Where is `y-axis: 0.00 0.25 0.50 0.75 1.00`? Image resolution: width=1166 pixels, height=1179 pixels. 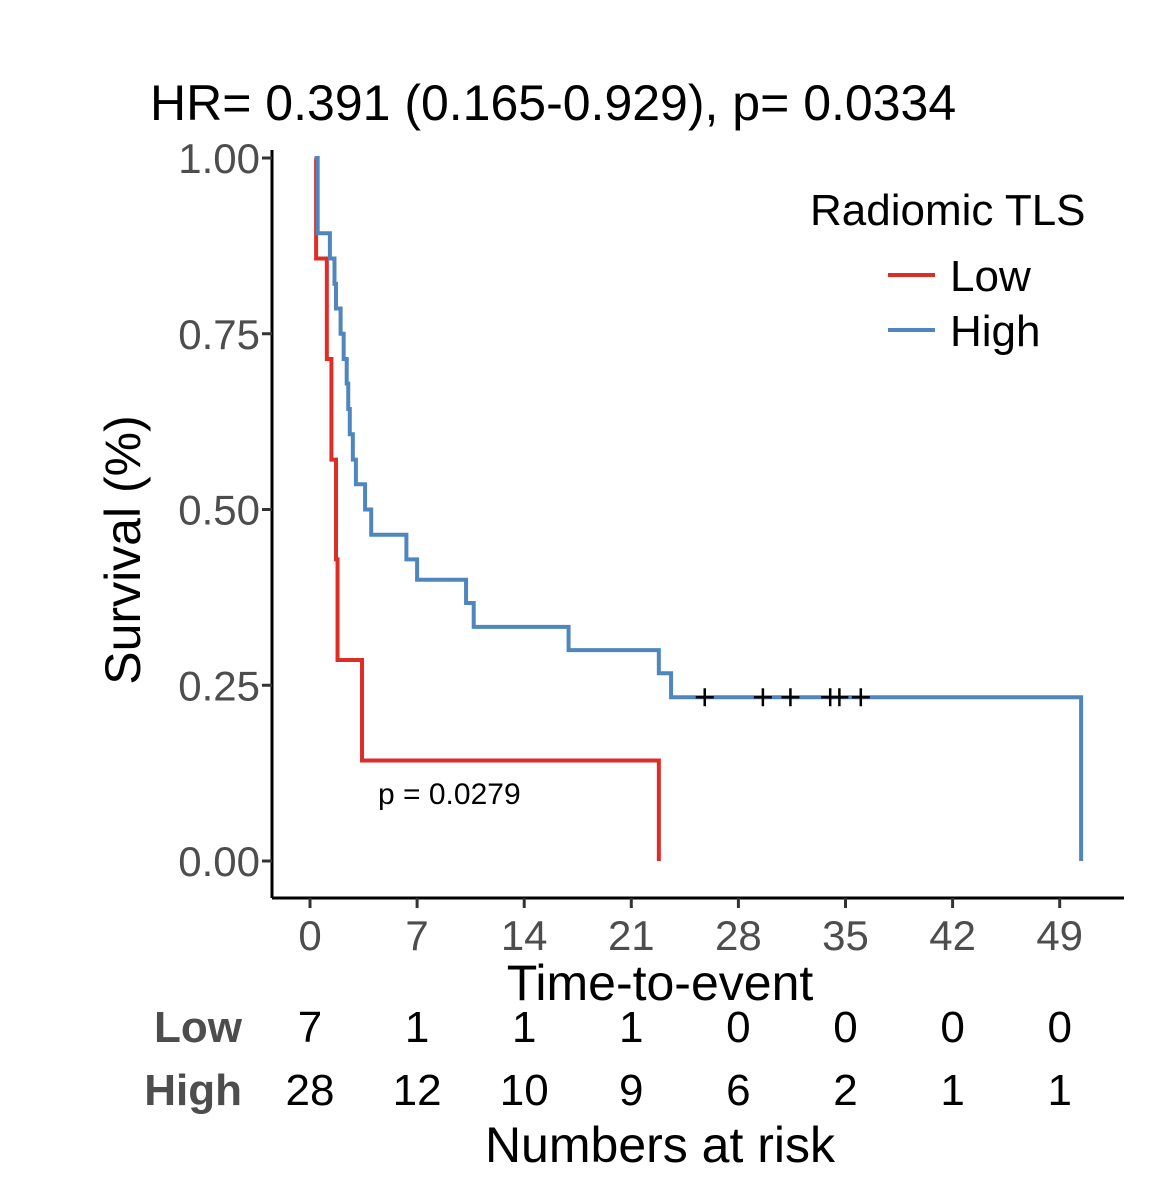 y-axis: 0.00 0.25 0.50 0.75 1.00 is located at coordinates (226, 516).